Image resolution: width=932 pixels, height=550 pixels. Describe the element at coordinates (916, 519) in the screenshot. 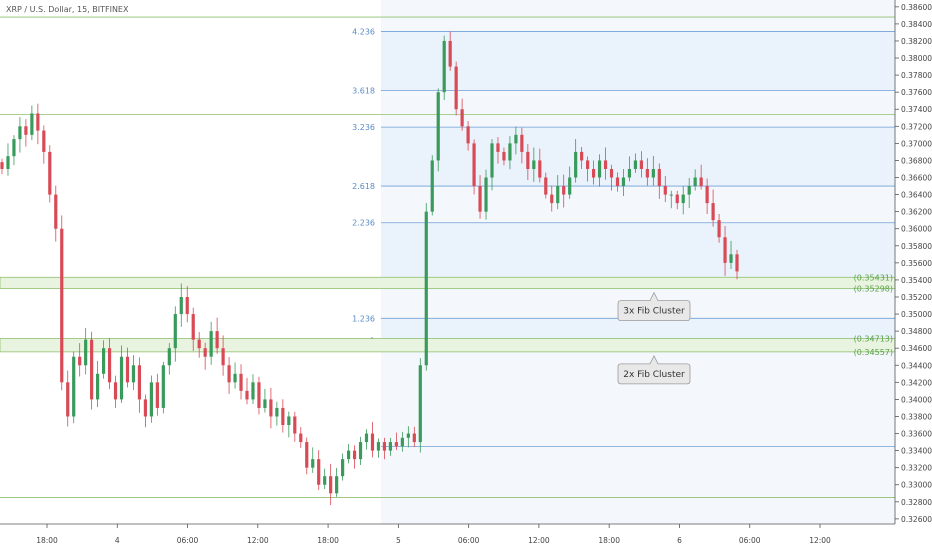

I see `price-tick-label: 0.32600` at that location.